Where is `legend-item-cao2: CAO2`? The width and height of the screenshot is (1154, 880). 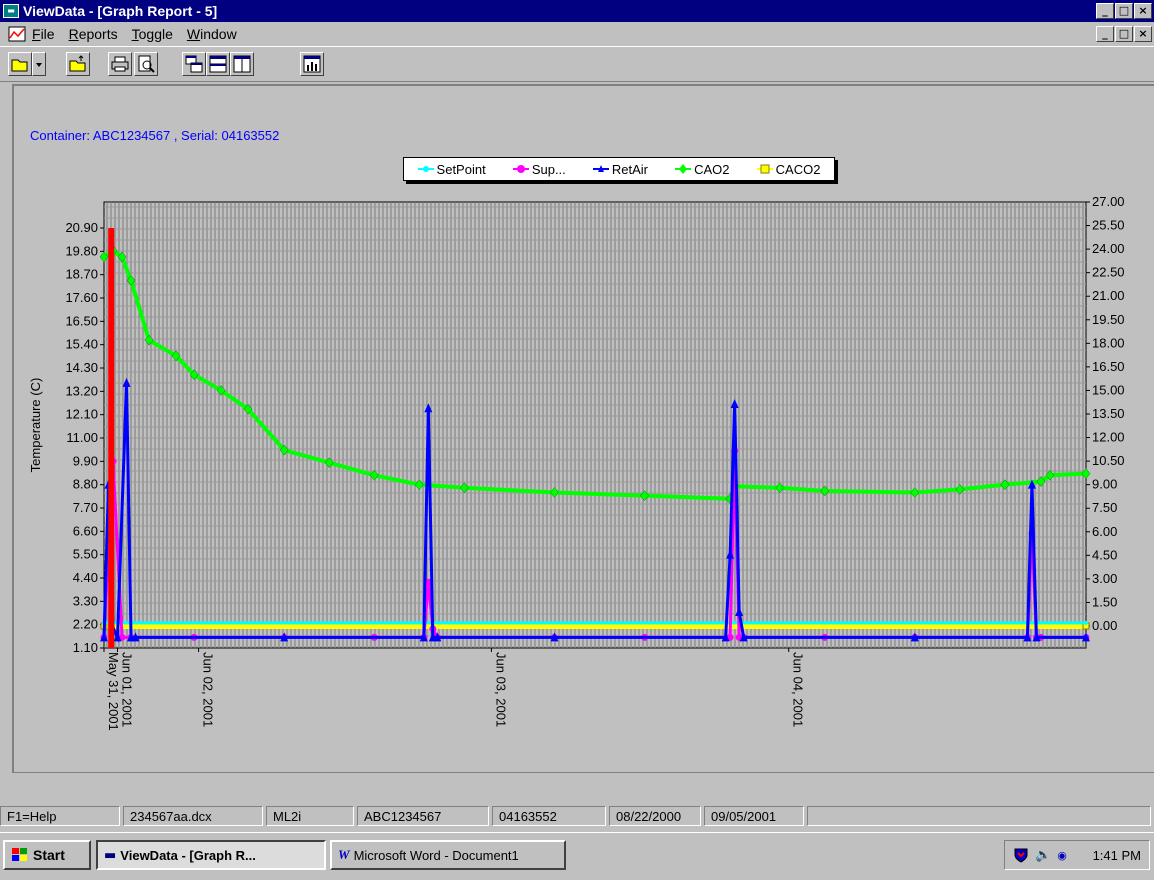
legend-item-cao2: CAO2 is located at coordinates (702, 169).